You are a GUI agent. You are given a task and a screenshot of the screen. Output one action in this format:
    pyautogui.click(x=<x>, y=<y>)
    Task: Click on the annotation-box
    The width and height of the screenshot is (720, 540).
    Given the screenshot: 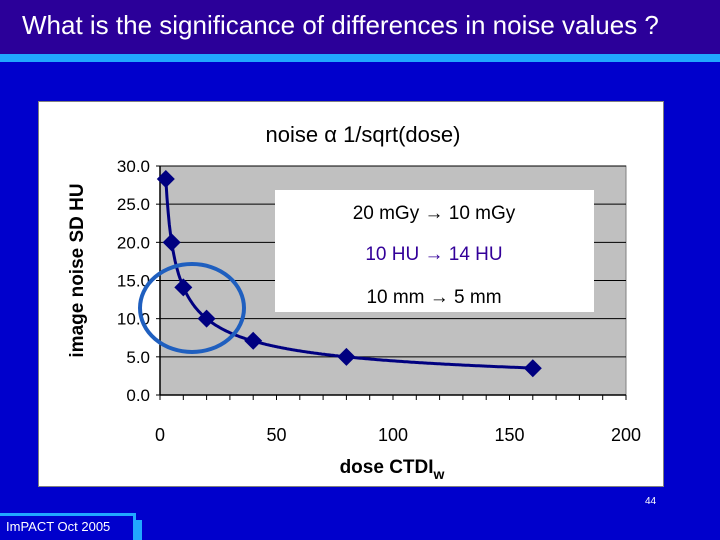 What is the action you would take?
    pyautogui.click(x=434, y=251)
    